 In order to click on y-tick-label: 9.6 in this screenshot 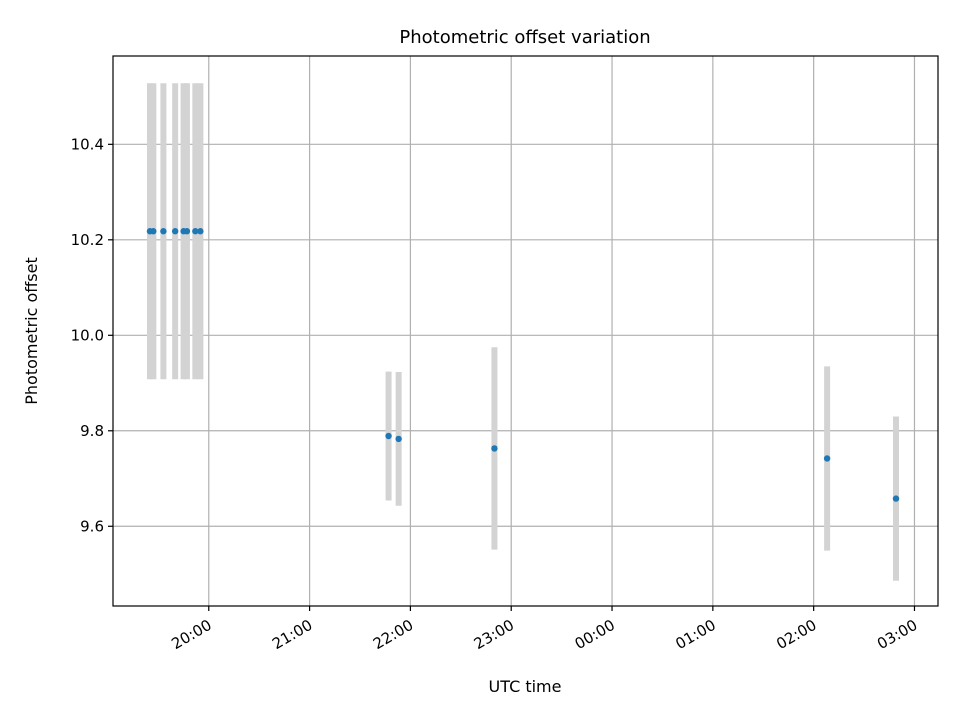, I will do `click(92, 526)`.